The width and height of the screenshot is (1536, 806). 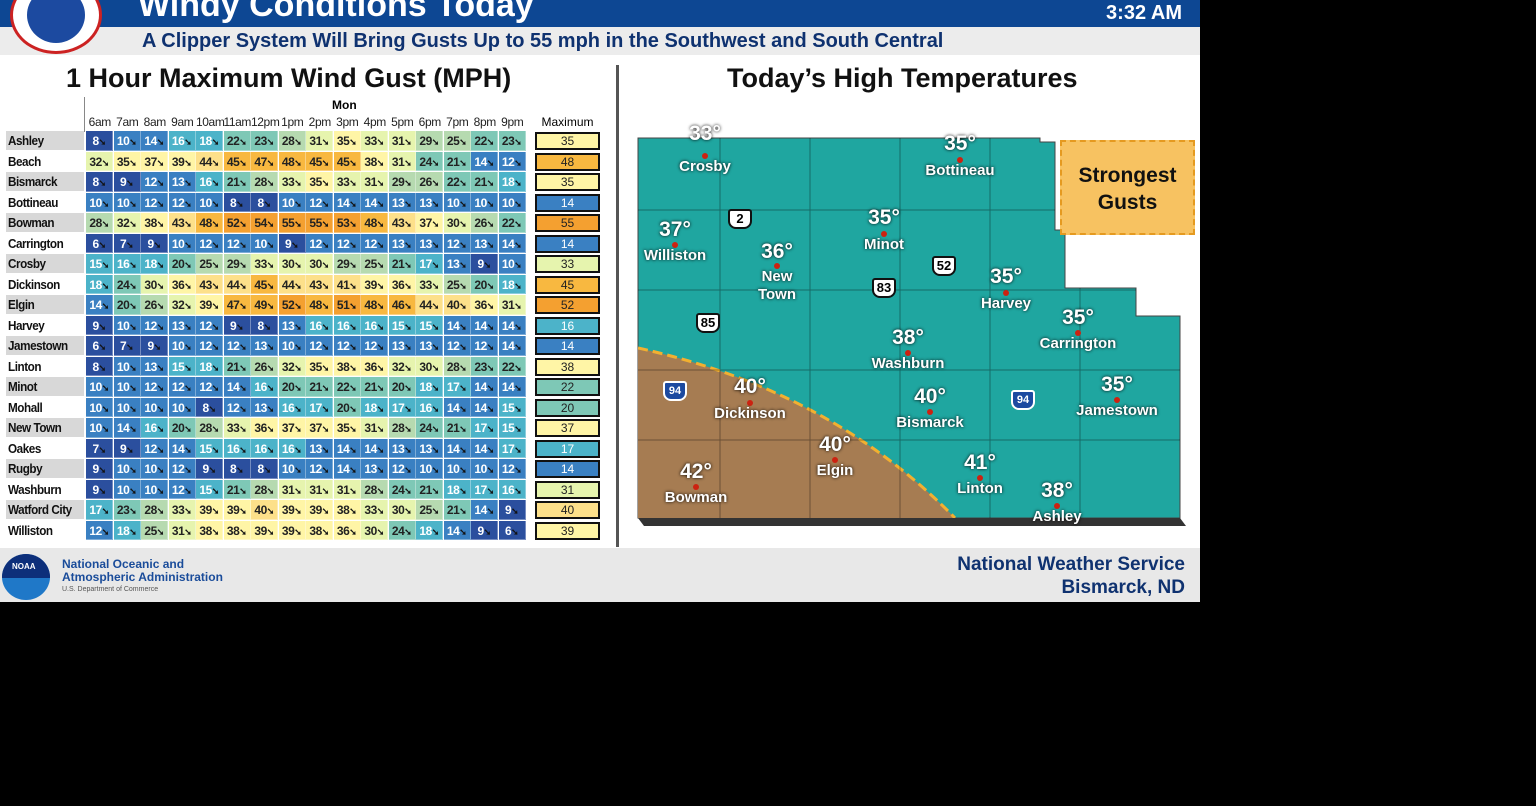 What do you see at coordinates (457, 182) in the screenshot?
I see `gust-cell: 22➘` at bounding box center [457, 182].